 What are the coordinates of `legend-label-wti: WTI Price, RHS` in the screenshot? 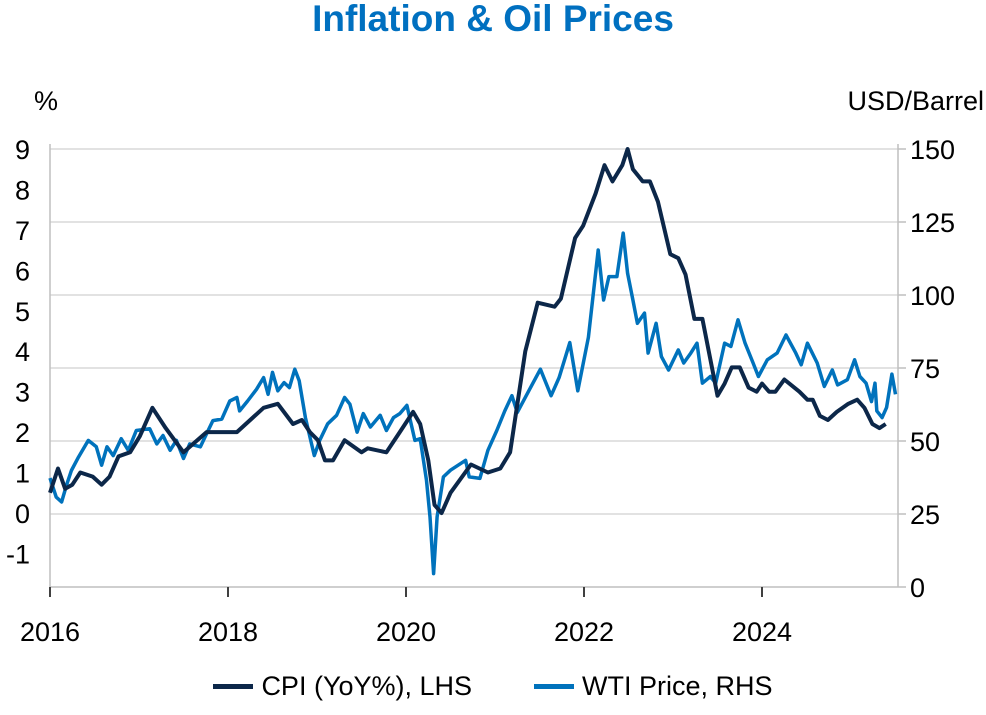 It's located at (677, 686).